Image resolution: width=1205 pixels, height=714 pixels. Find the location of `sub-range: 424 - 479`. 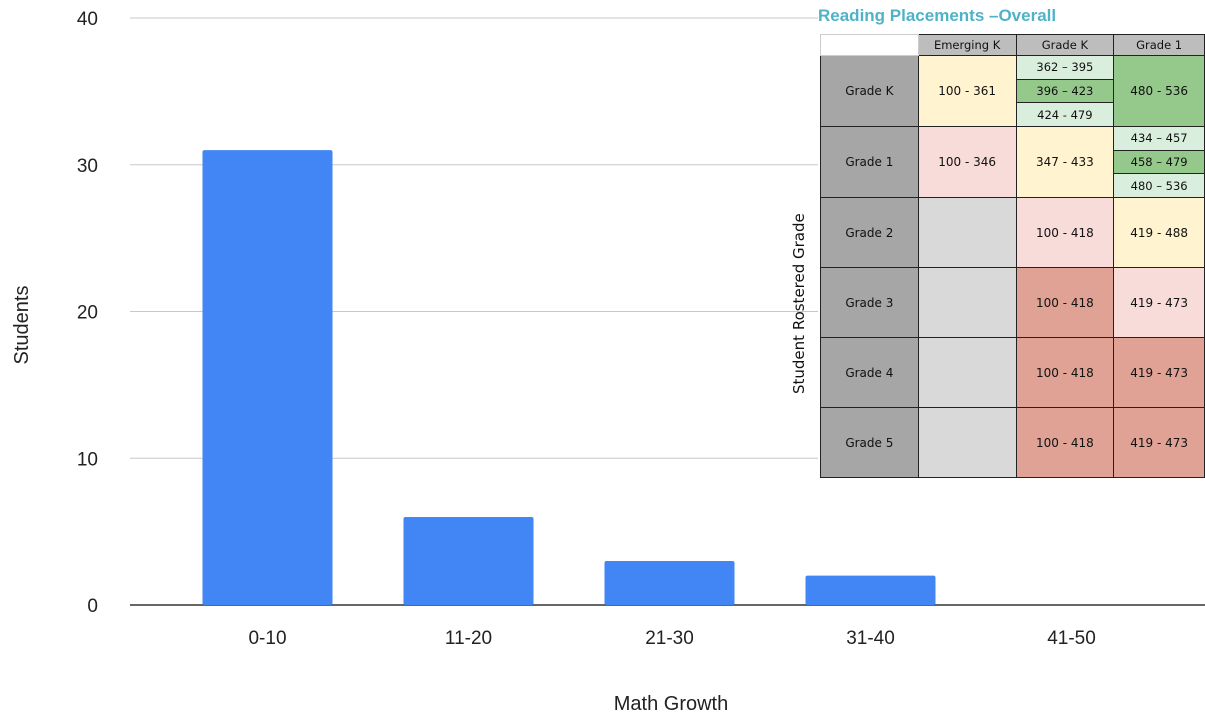

sub-range: 424 - 479 is located at coordinates (1065, 114).